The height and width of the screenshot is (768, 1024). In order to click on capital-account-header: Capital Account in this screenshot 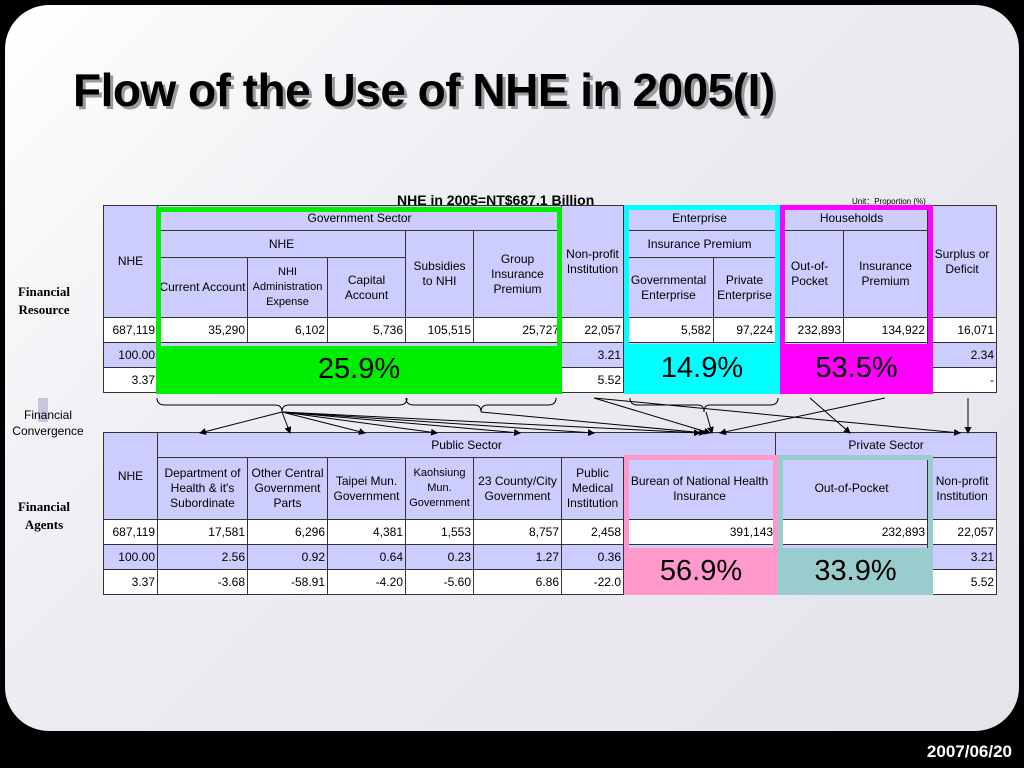, I will do `click(366, 287)`.